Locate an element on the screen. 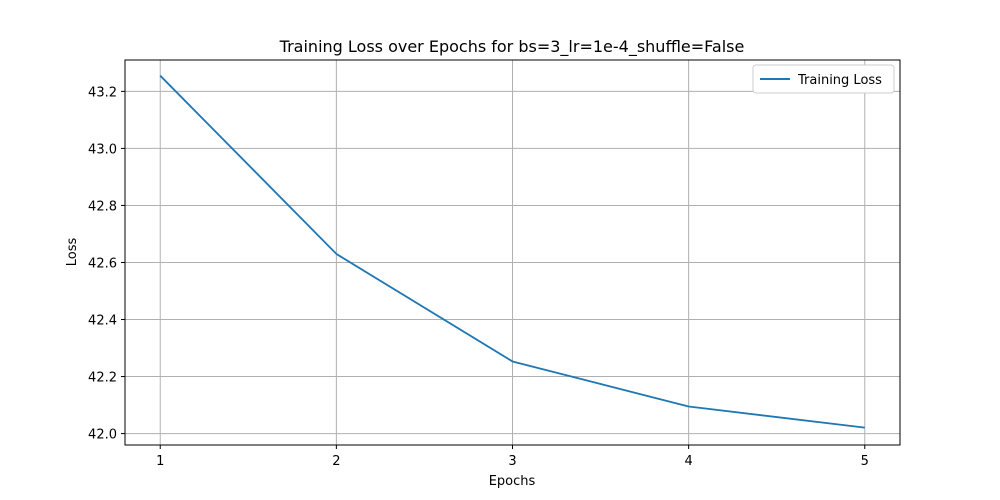 This screenshot has width=1000, height=500. legend: Training Loss is located at coordinates (823, 79).